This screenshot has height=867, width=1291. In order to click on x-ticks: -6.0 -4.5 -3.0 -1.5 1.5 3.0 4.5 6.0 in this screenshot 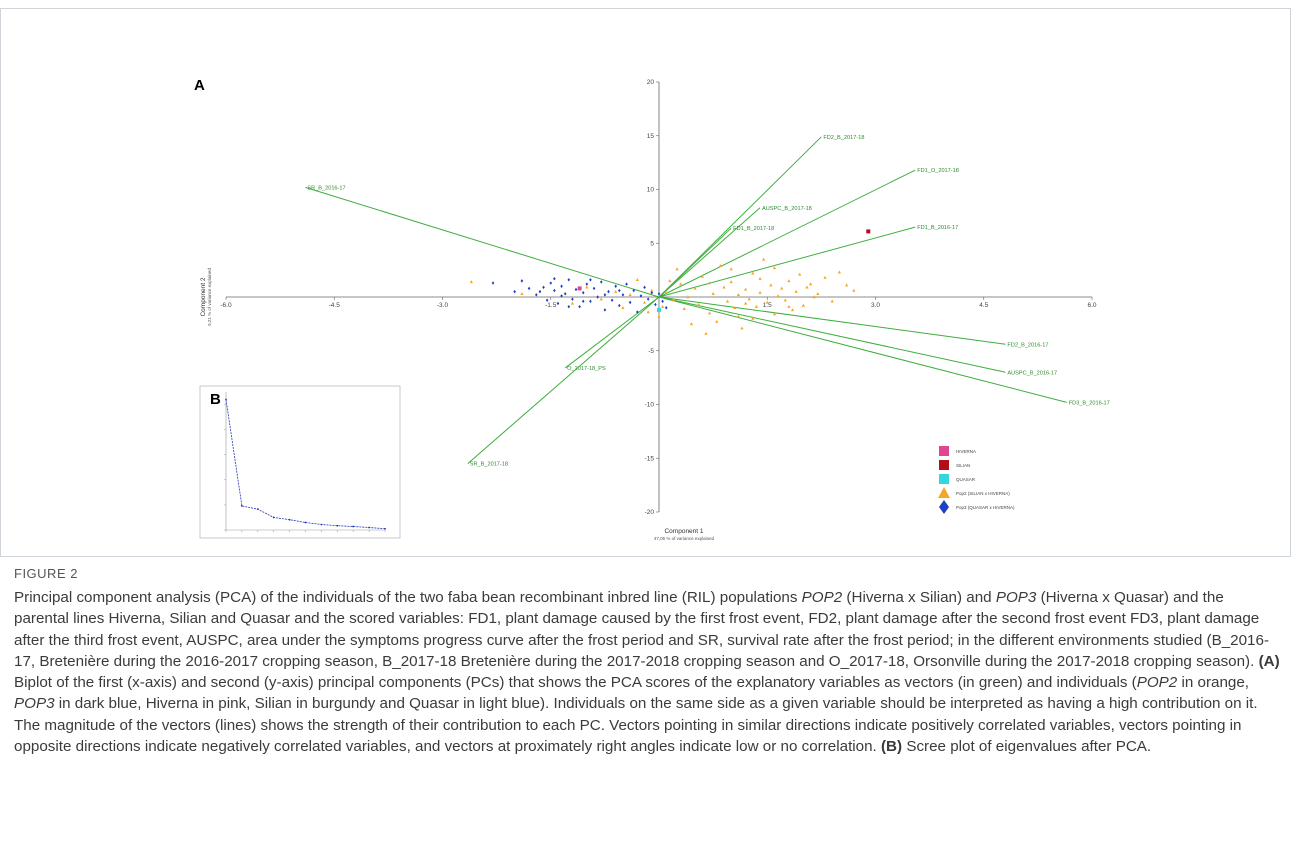, I will do `click(658, 303)`.